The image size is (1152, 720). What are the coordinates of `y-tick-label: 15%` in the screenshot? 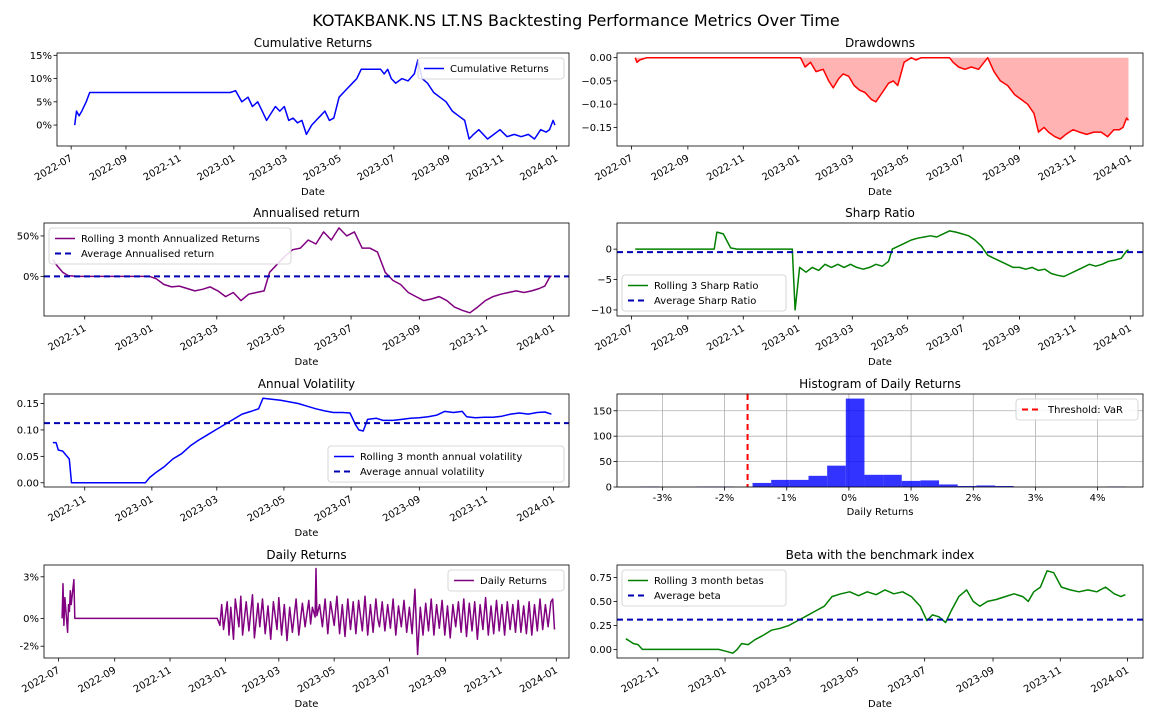 It's located at (41, 56).